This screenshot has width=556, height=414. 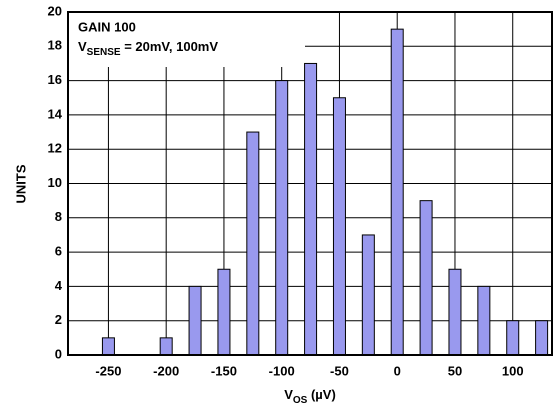 What do you see at coordinates (321, 394) in the screenshot?
I see `x-label-rest: (µV)` at bounding box center [321, 394].